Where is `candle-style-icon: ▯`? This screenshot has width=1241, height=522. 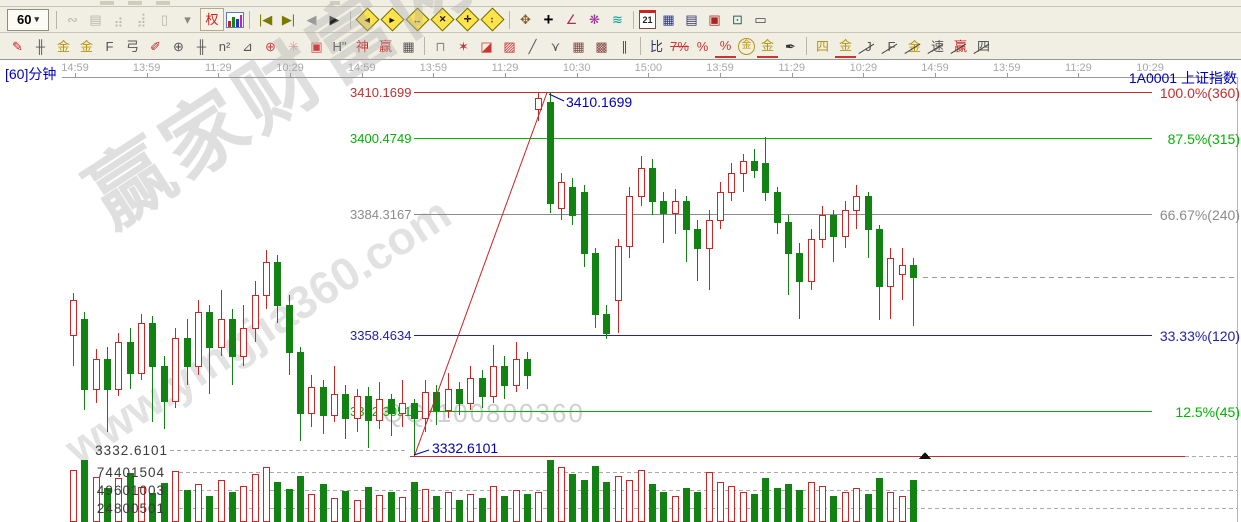 candle-style-icon: ▯ is located at coordinates (164, 19).